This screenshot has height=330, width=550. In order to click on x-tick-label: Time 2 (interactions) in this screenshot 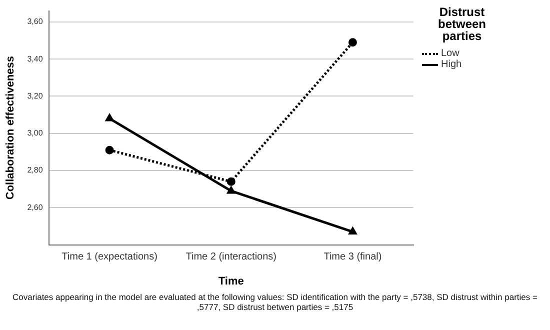, I will do `click(231, 257)`.